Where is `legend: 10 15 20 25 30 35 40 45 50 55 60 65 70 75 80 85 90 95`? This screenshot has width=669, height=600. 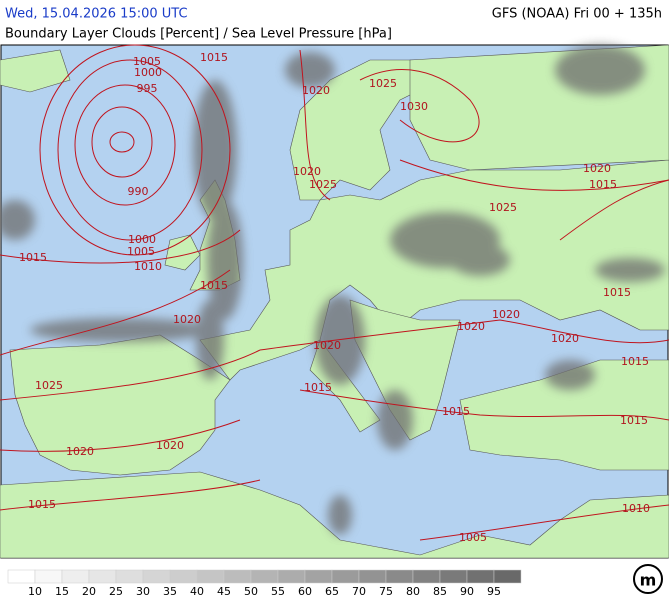 legend: 10 15 20 25 30 35 40 45 50 55 60 65 70 75 80 85 90 95 is located at coordinates (264, 583).